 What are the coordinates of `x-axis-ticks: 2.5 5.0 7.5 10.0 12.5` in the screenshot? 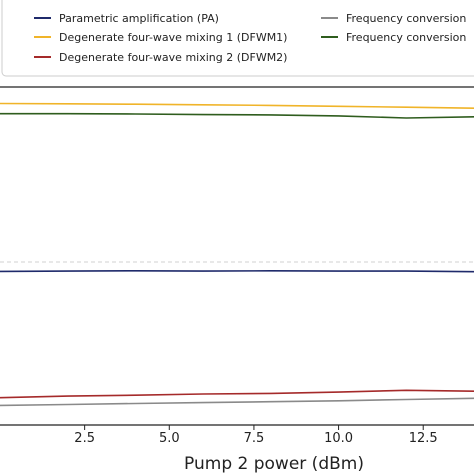 It's located at (256, 435).